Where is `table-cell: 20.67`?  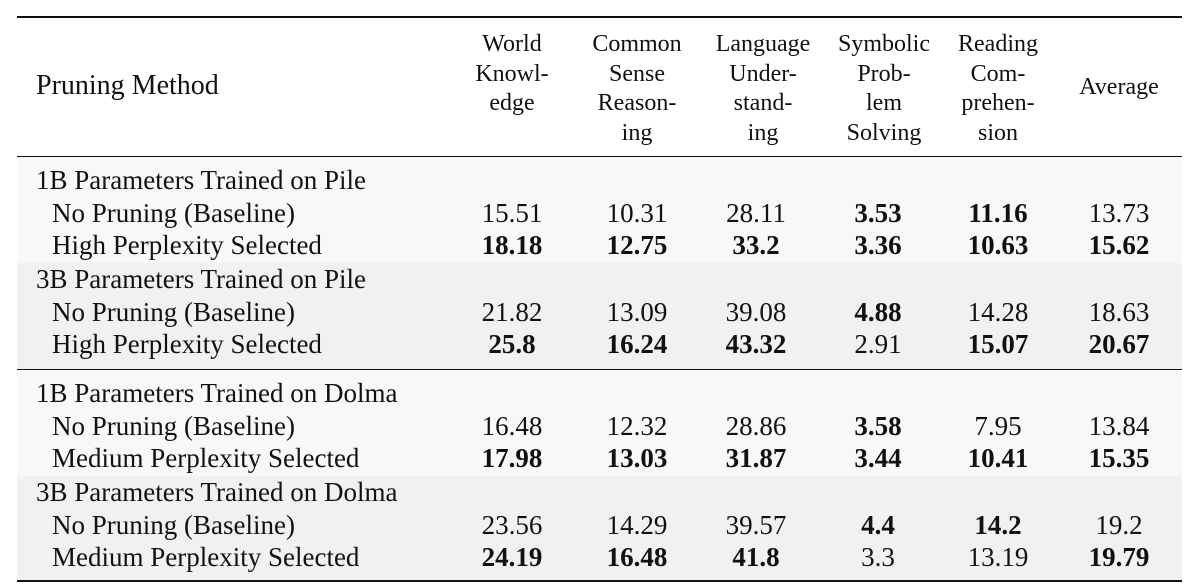
table-cell: 20.67 is located at coordinates (1119, 344).